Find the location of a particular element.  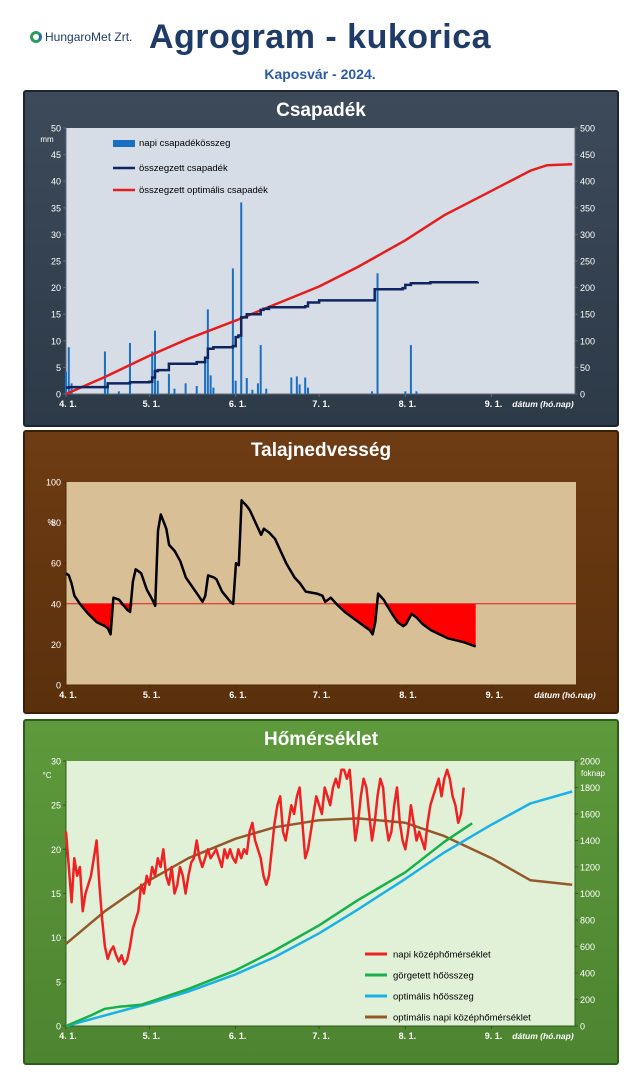

x-tick-label: 7. 1. is located at coordinates (321, 404).